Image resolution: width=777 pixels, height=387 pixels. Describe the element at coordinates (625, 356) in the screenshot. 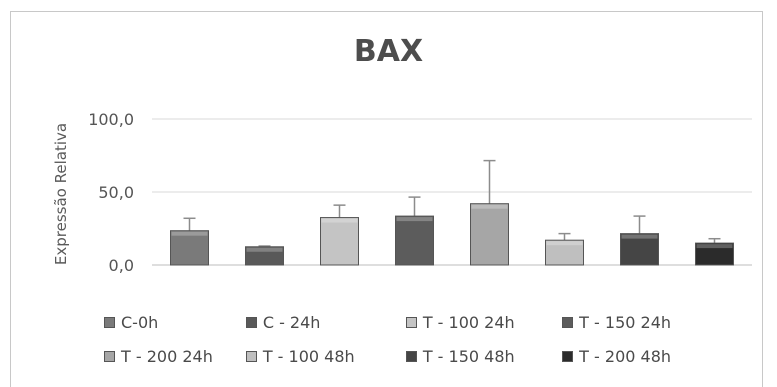

I see `legend-label: T - 200 48h` at that location.